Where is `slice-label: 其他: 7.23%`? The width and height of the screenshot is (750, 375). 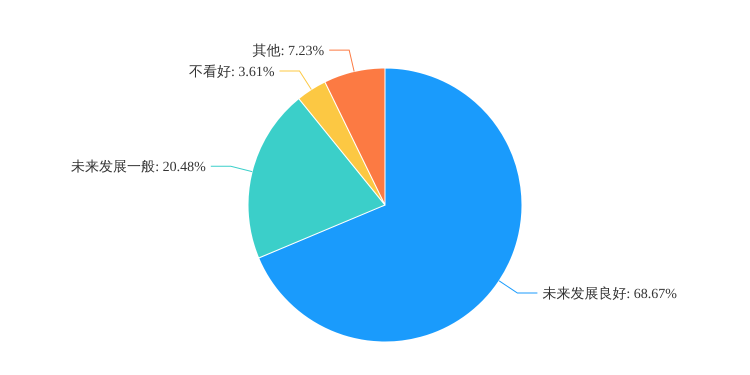 slice-label: 其他: 7.23% is located at coordinates (288, 50).